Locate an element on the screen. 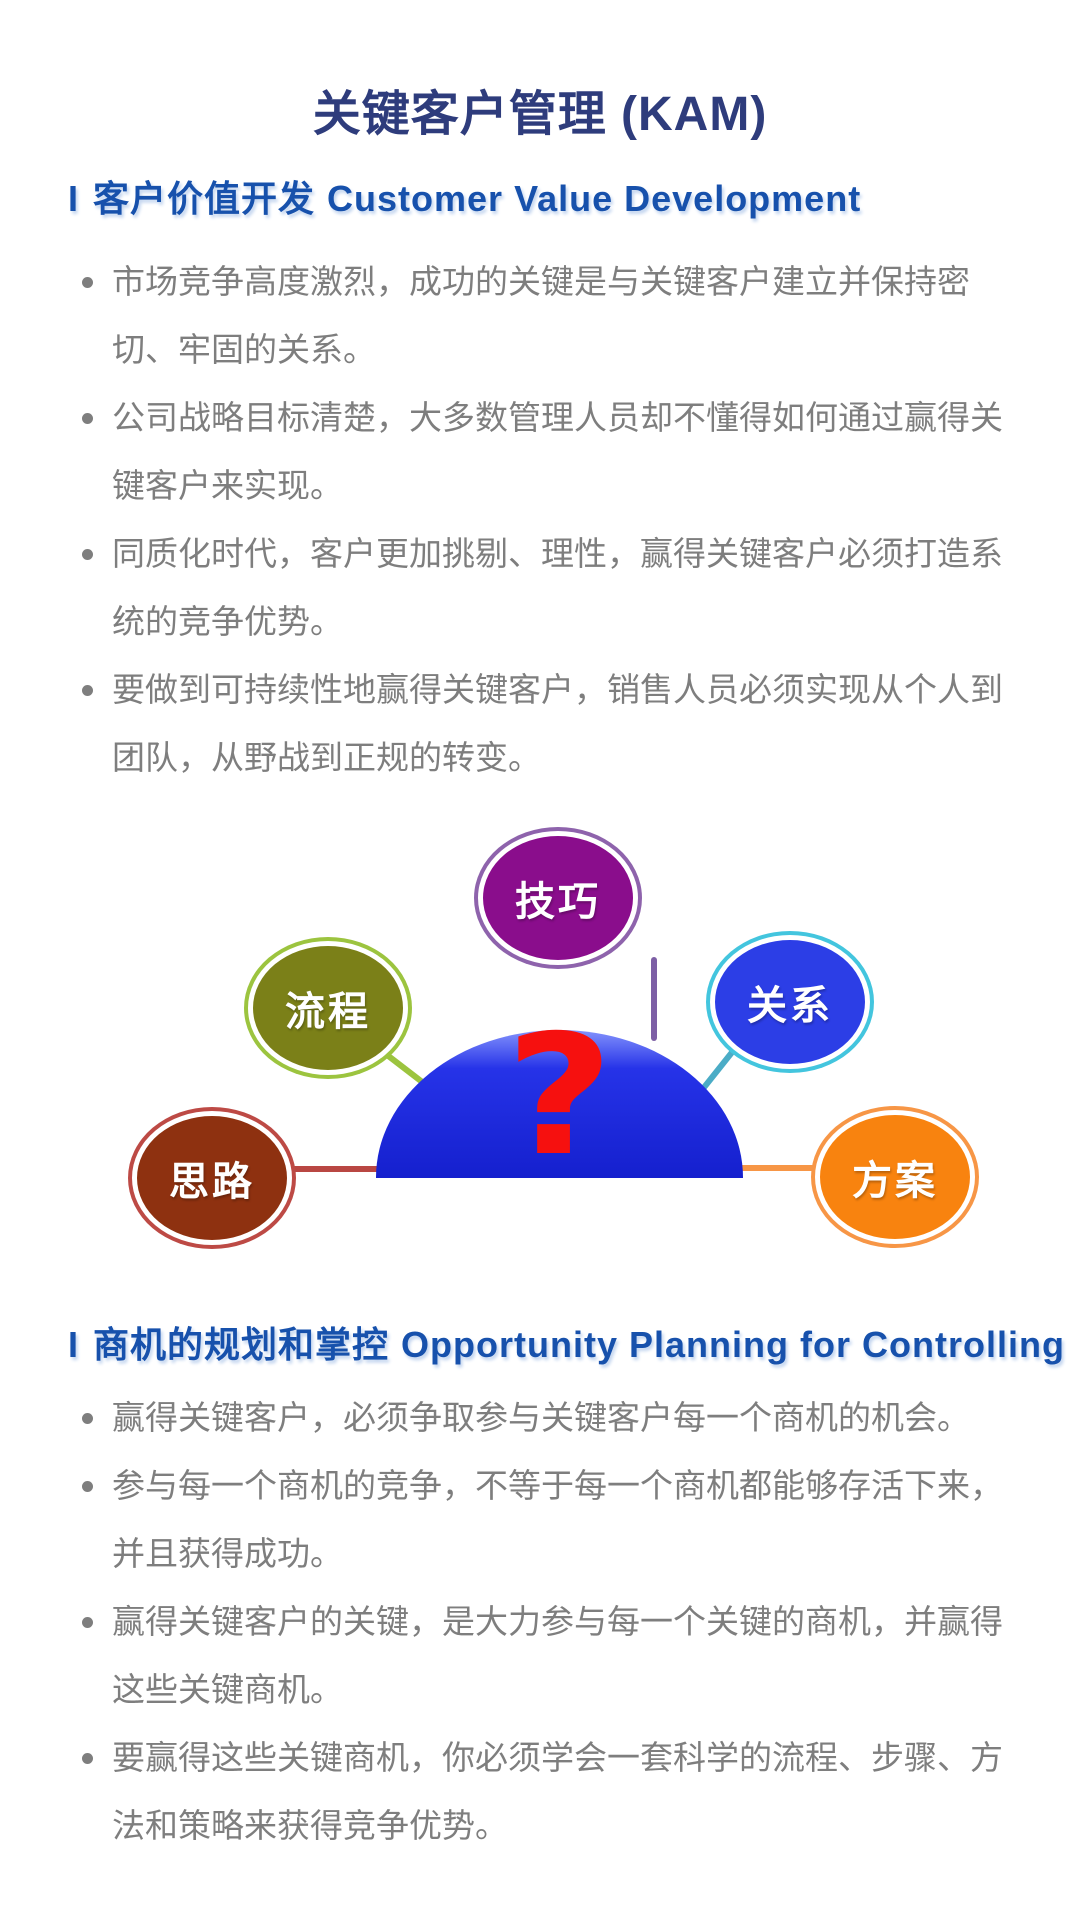 This screenshot has width=1080, height=1920. bubble-thinking-label: 思路 is located at coordinates (212, 1182).